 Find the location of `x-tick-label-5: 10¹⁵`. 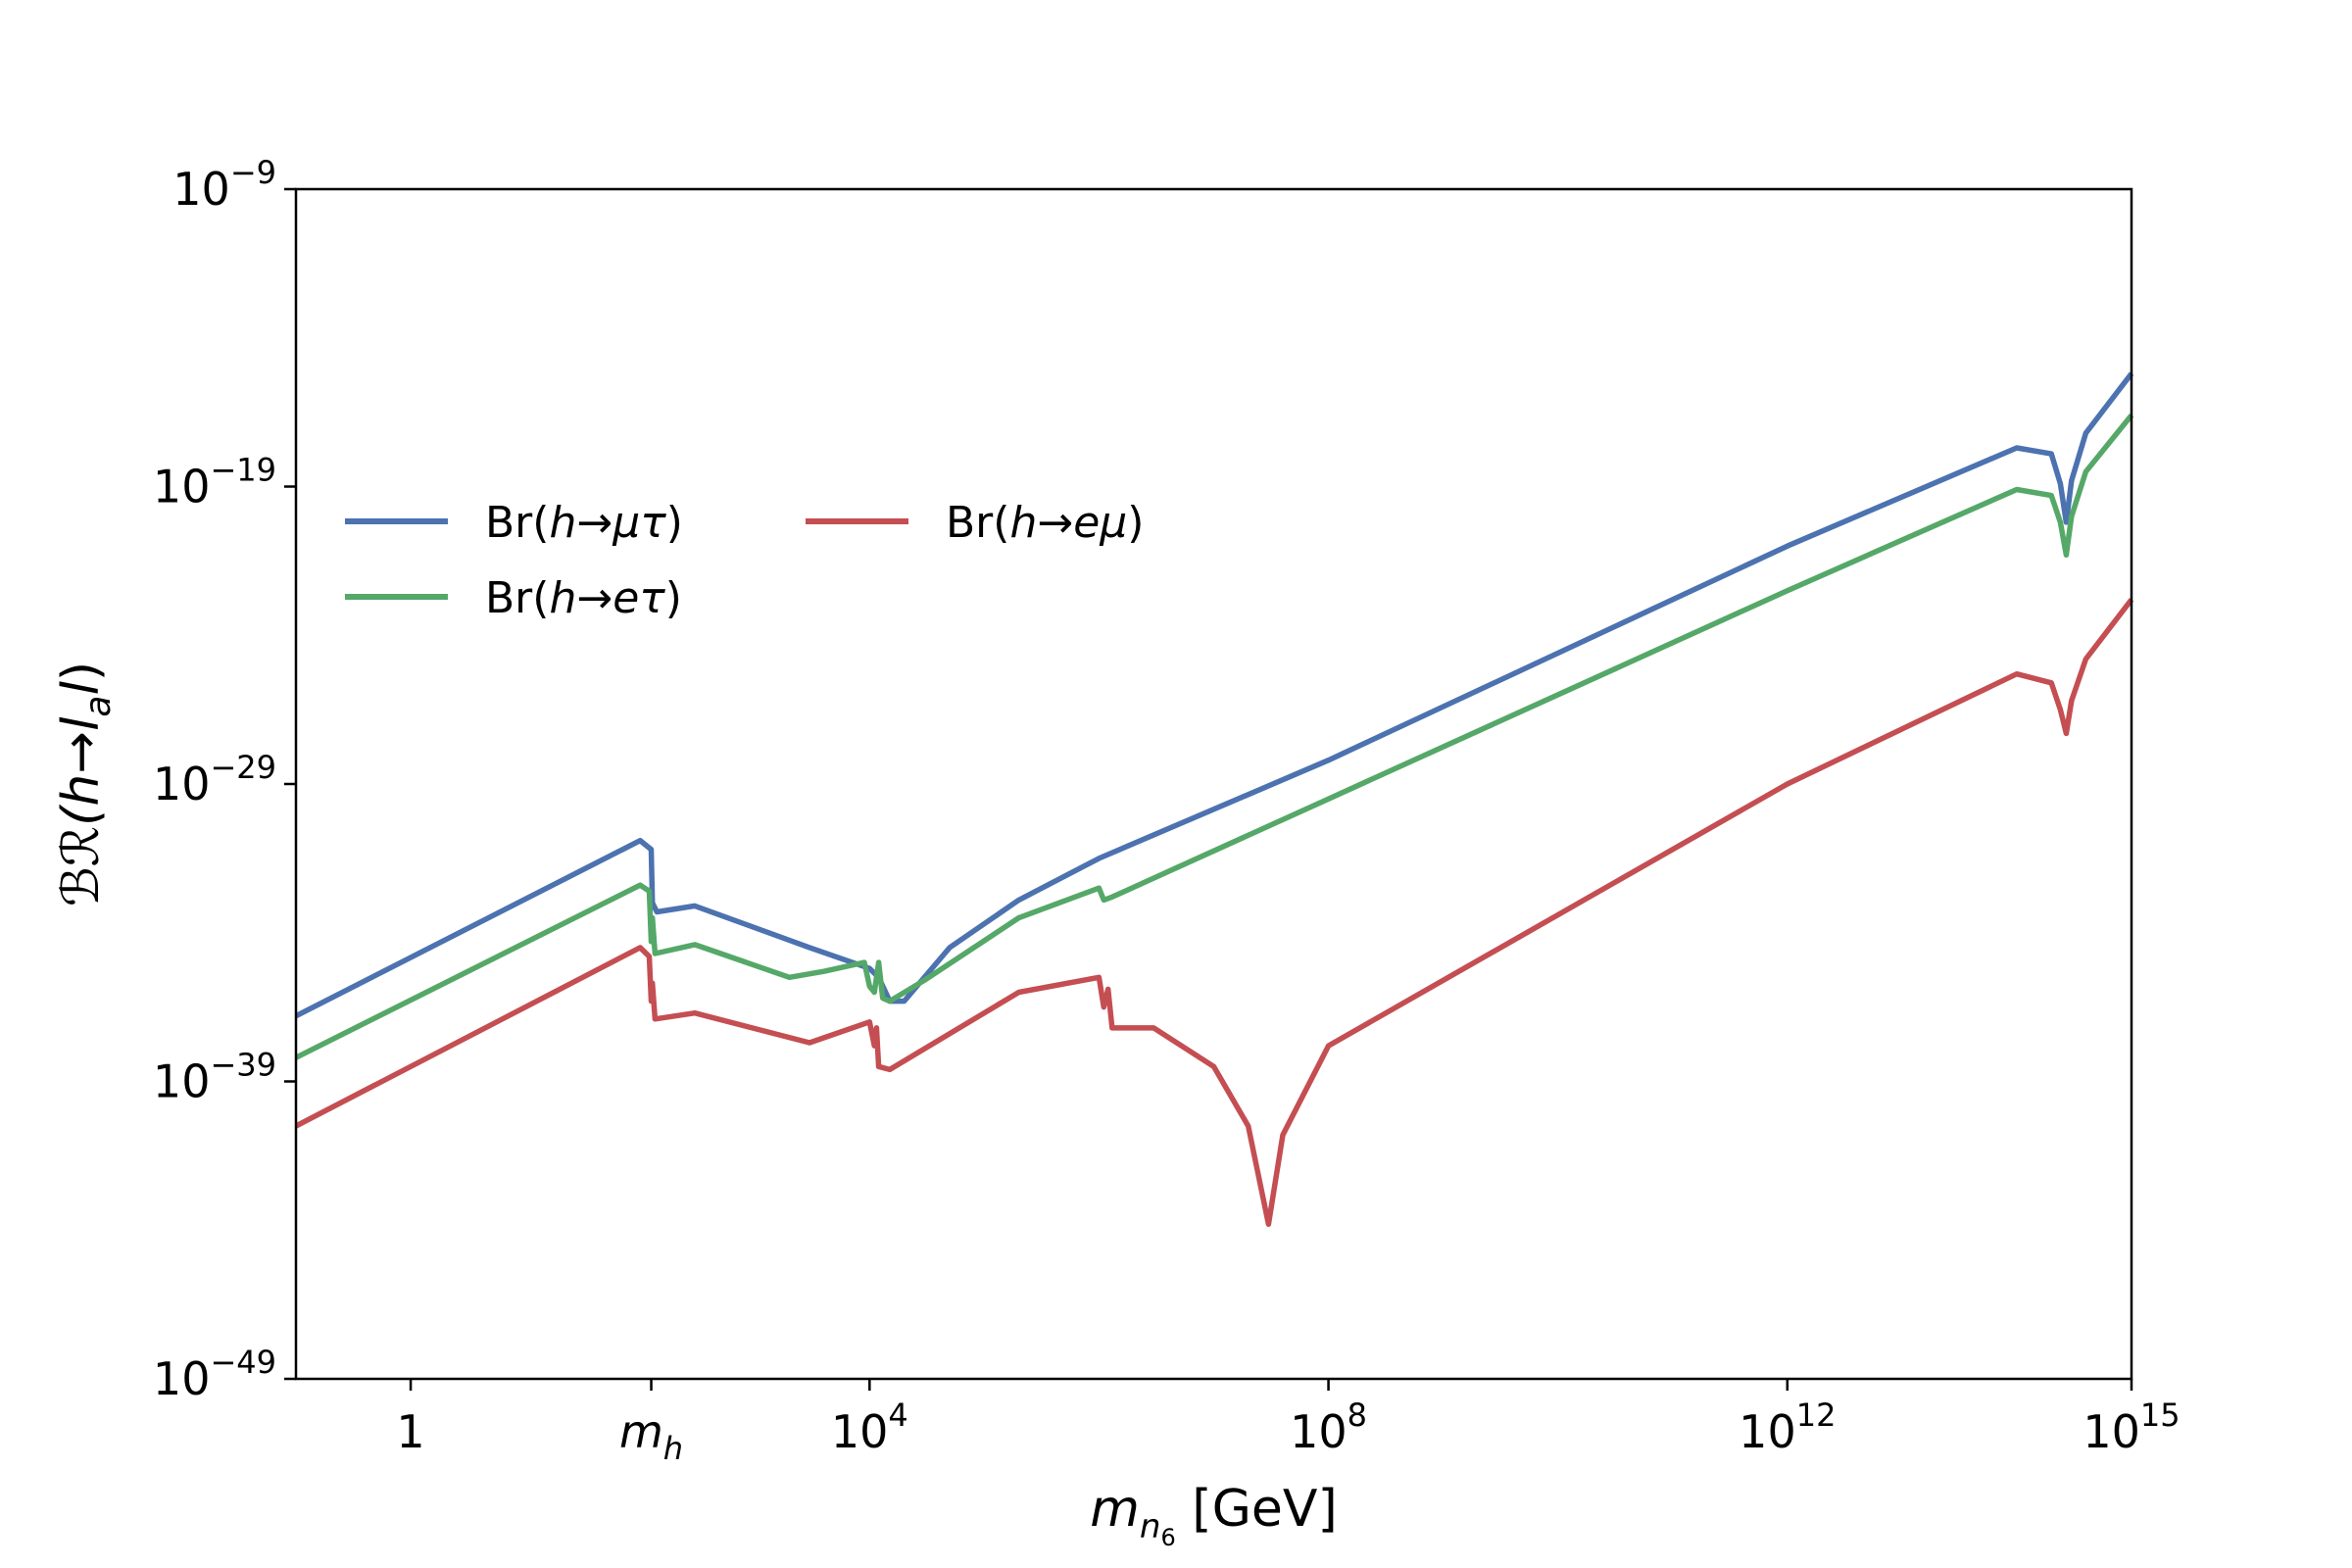

x-tick-label-5: 10¹⁵ is located at coordinates (2131, 1427).